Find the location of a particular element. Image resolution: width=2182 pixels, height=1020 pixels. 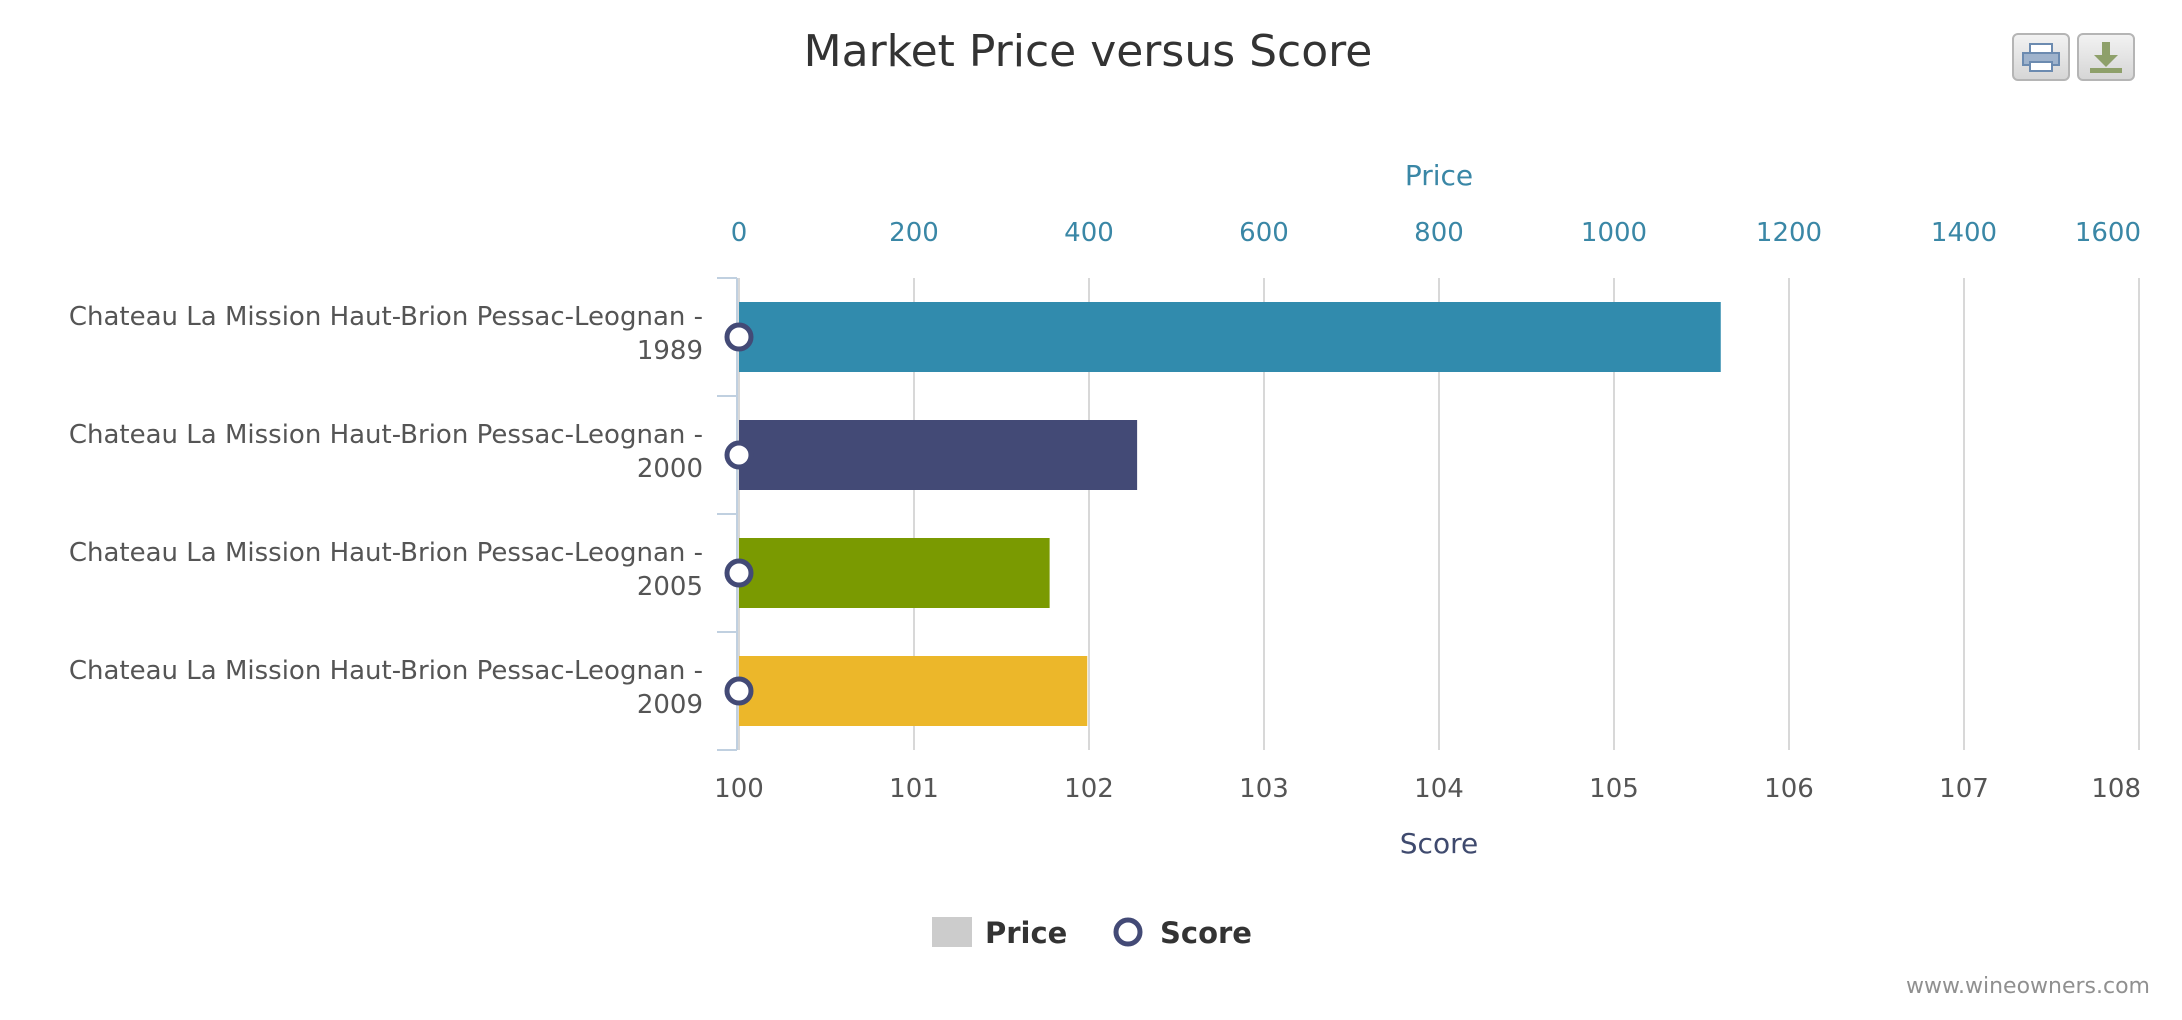

price-tick-label: 200 is located at coordinates (914, 233).